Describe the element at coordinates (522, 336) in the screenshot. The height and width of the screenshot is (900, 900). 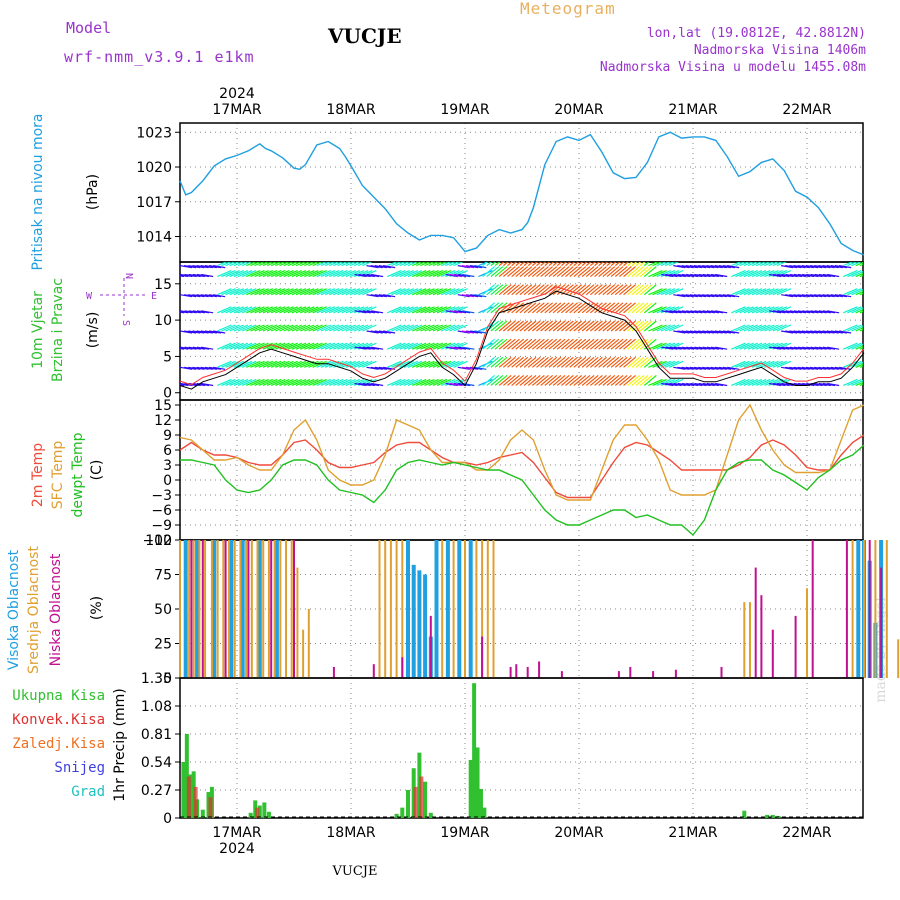
I see `wind-gust-line` at that location.